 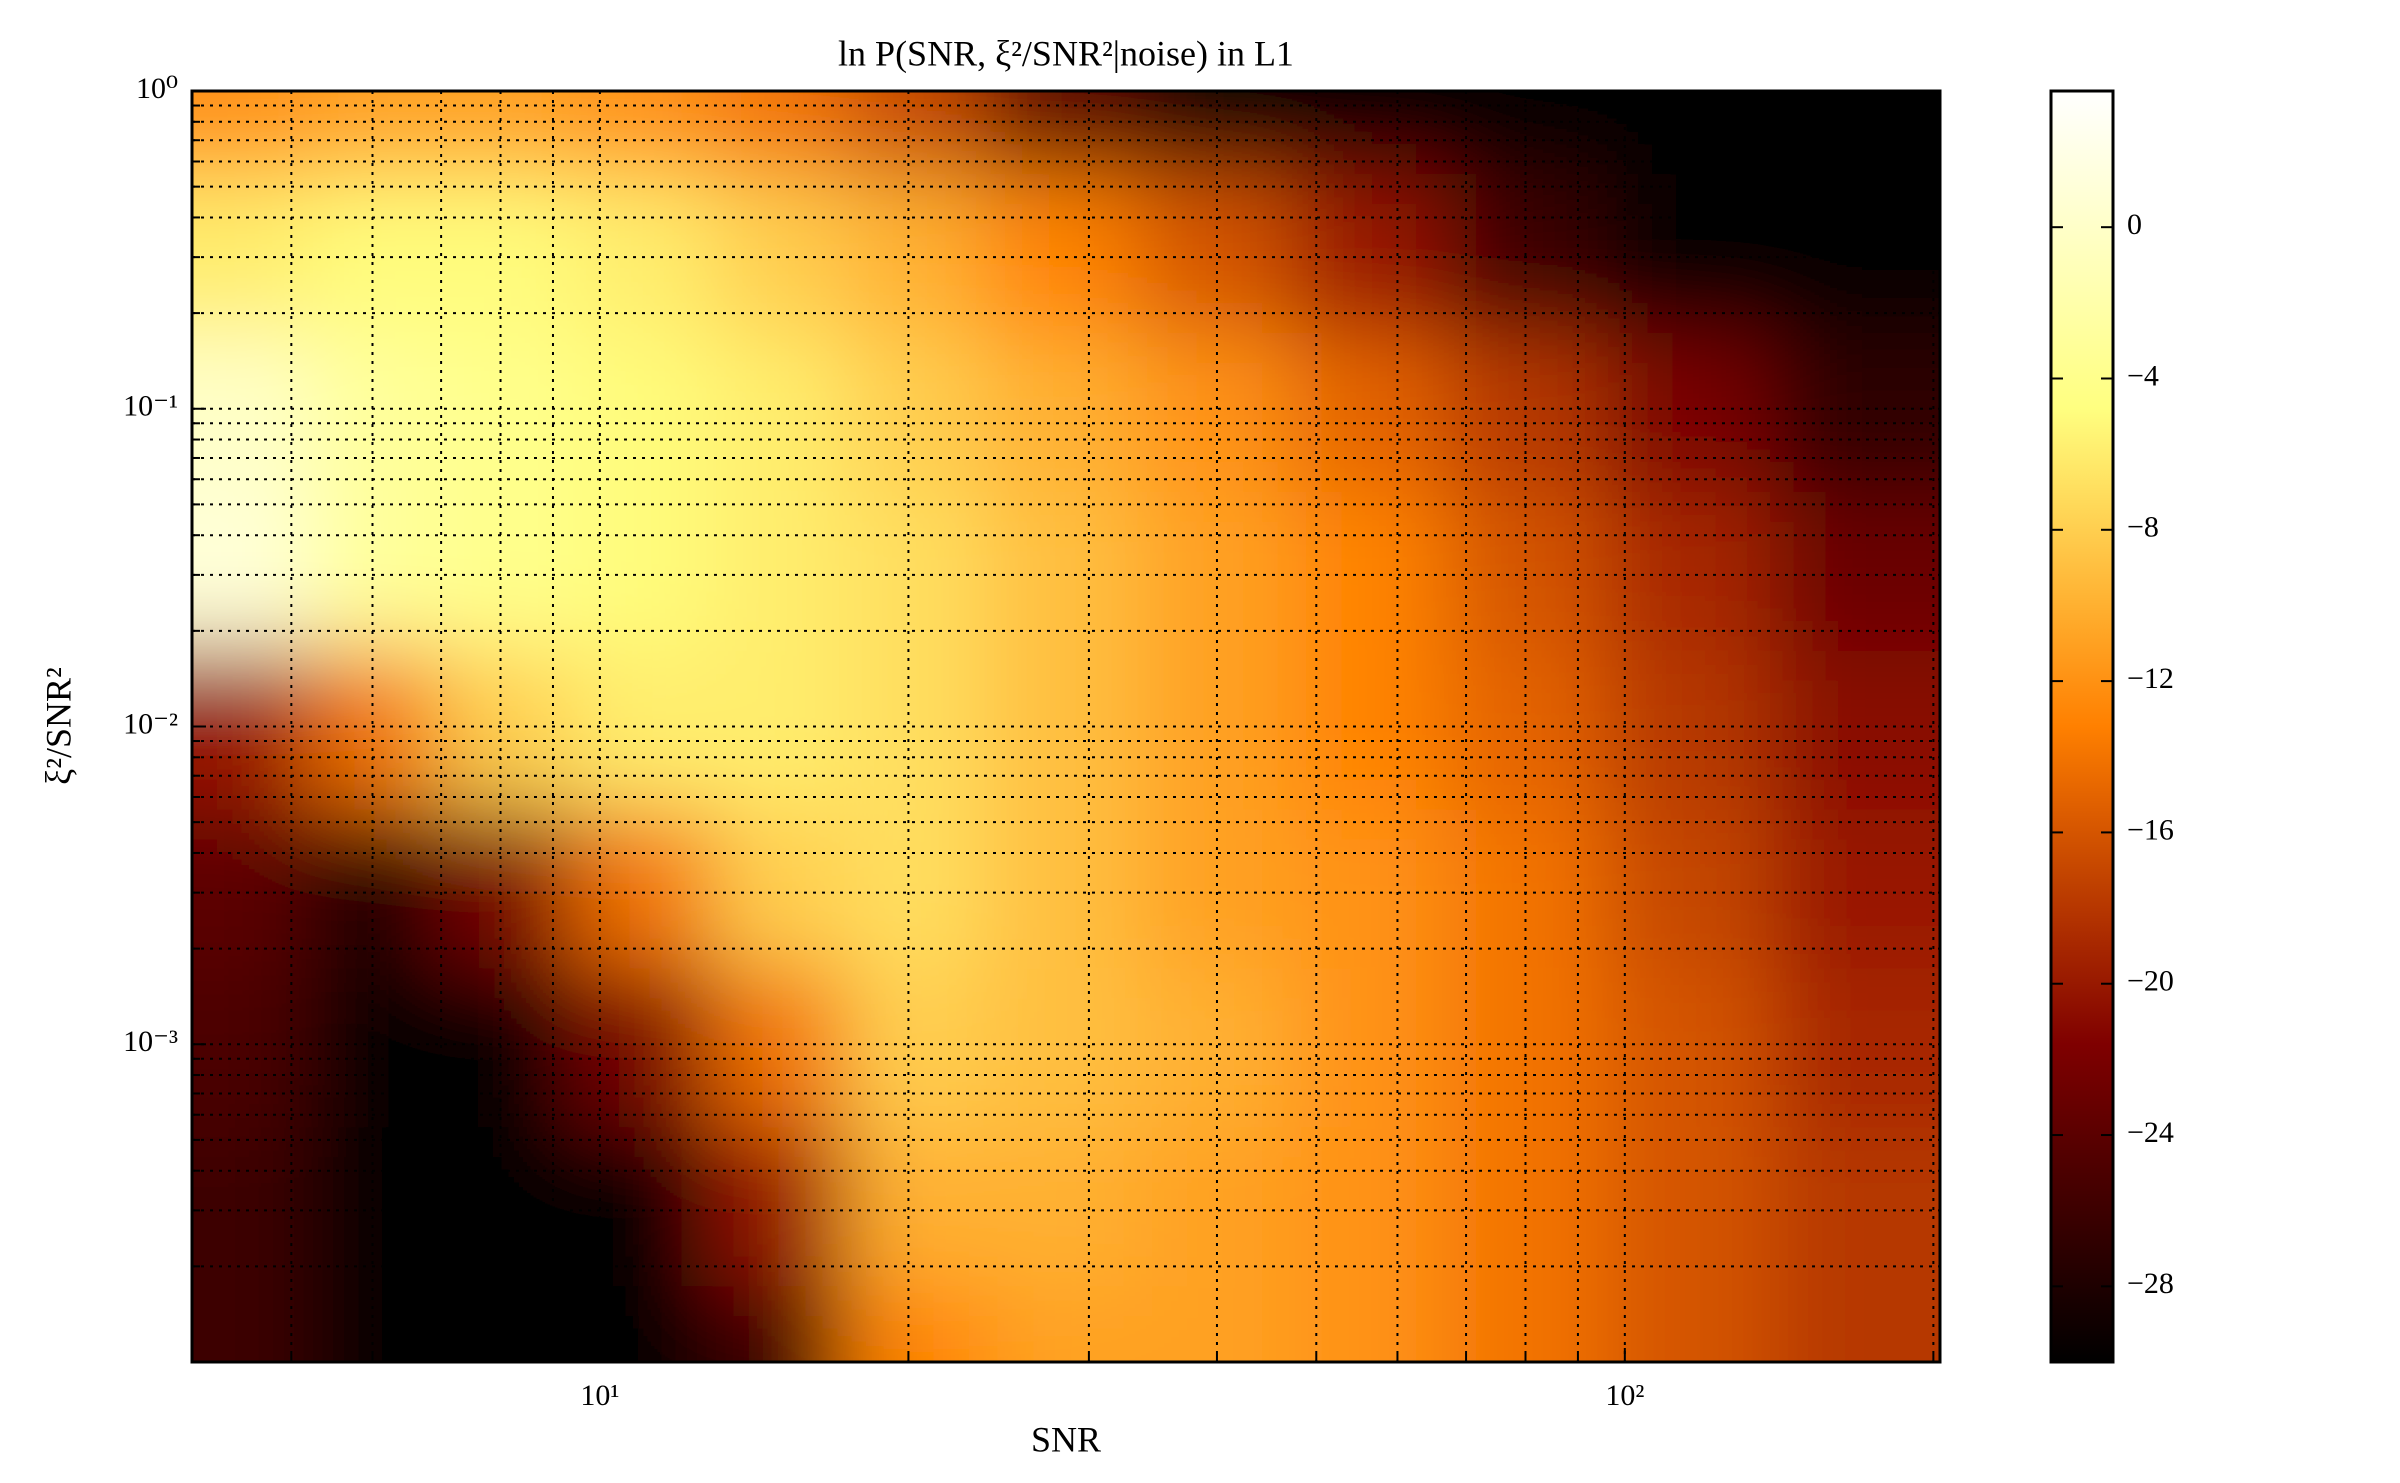 What do you see at coordinates (150, 1041) in the screenshot?
I see `y-tick-label: 10⁻³` at bounding box center [150, 1041].